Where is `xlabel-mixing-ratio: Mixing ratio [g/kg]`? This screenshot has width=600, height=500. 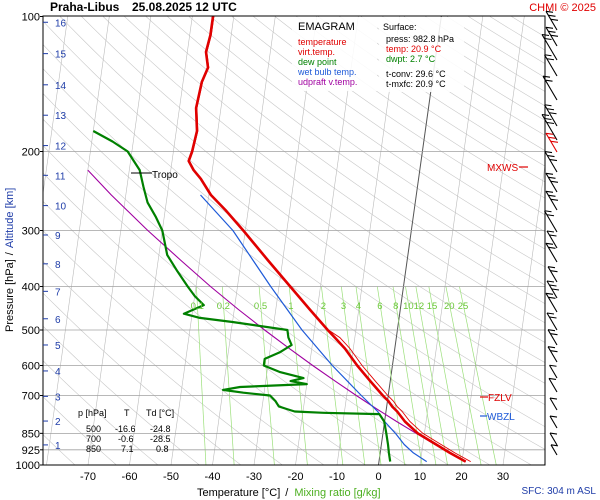 xlabel-mixing-ratio: Mixing ratio [g/kg] is located at coordinates (337, 493).